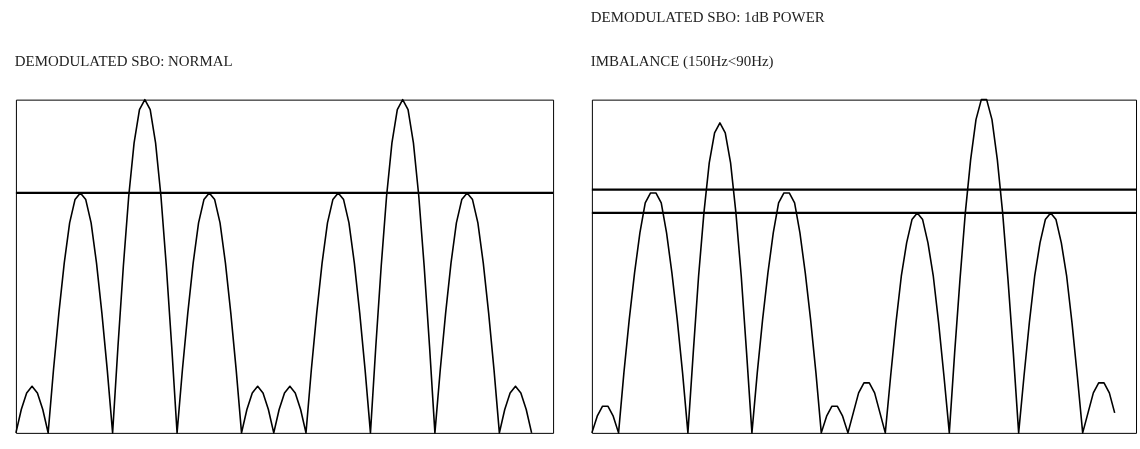  What do you see at coordinates (707, 39) in the screenshot?
I see `chart-title: DEMODULATED SBO: 1dB POWER IMBALANCE (150Hz<90Hz)` at bounding box center [707, 39].